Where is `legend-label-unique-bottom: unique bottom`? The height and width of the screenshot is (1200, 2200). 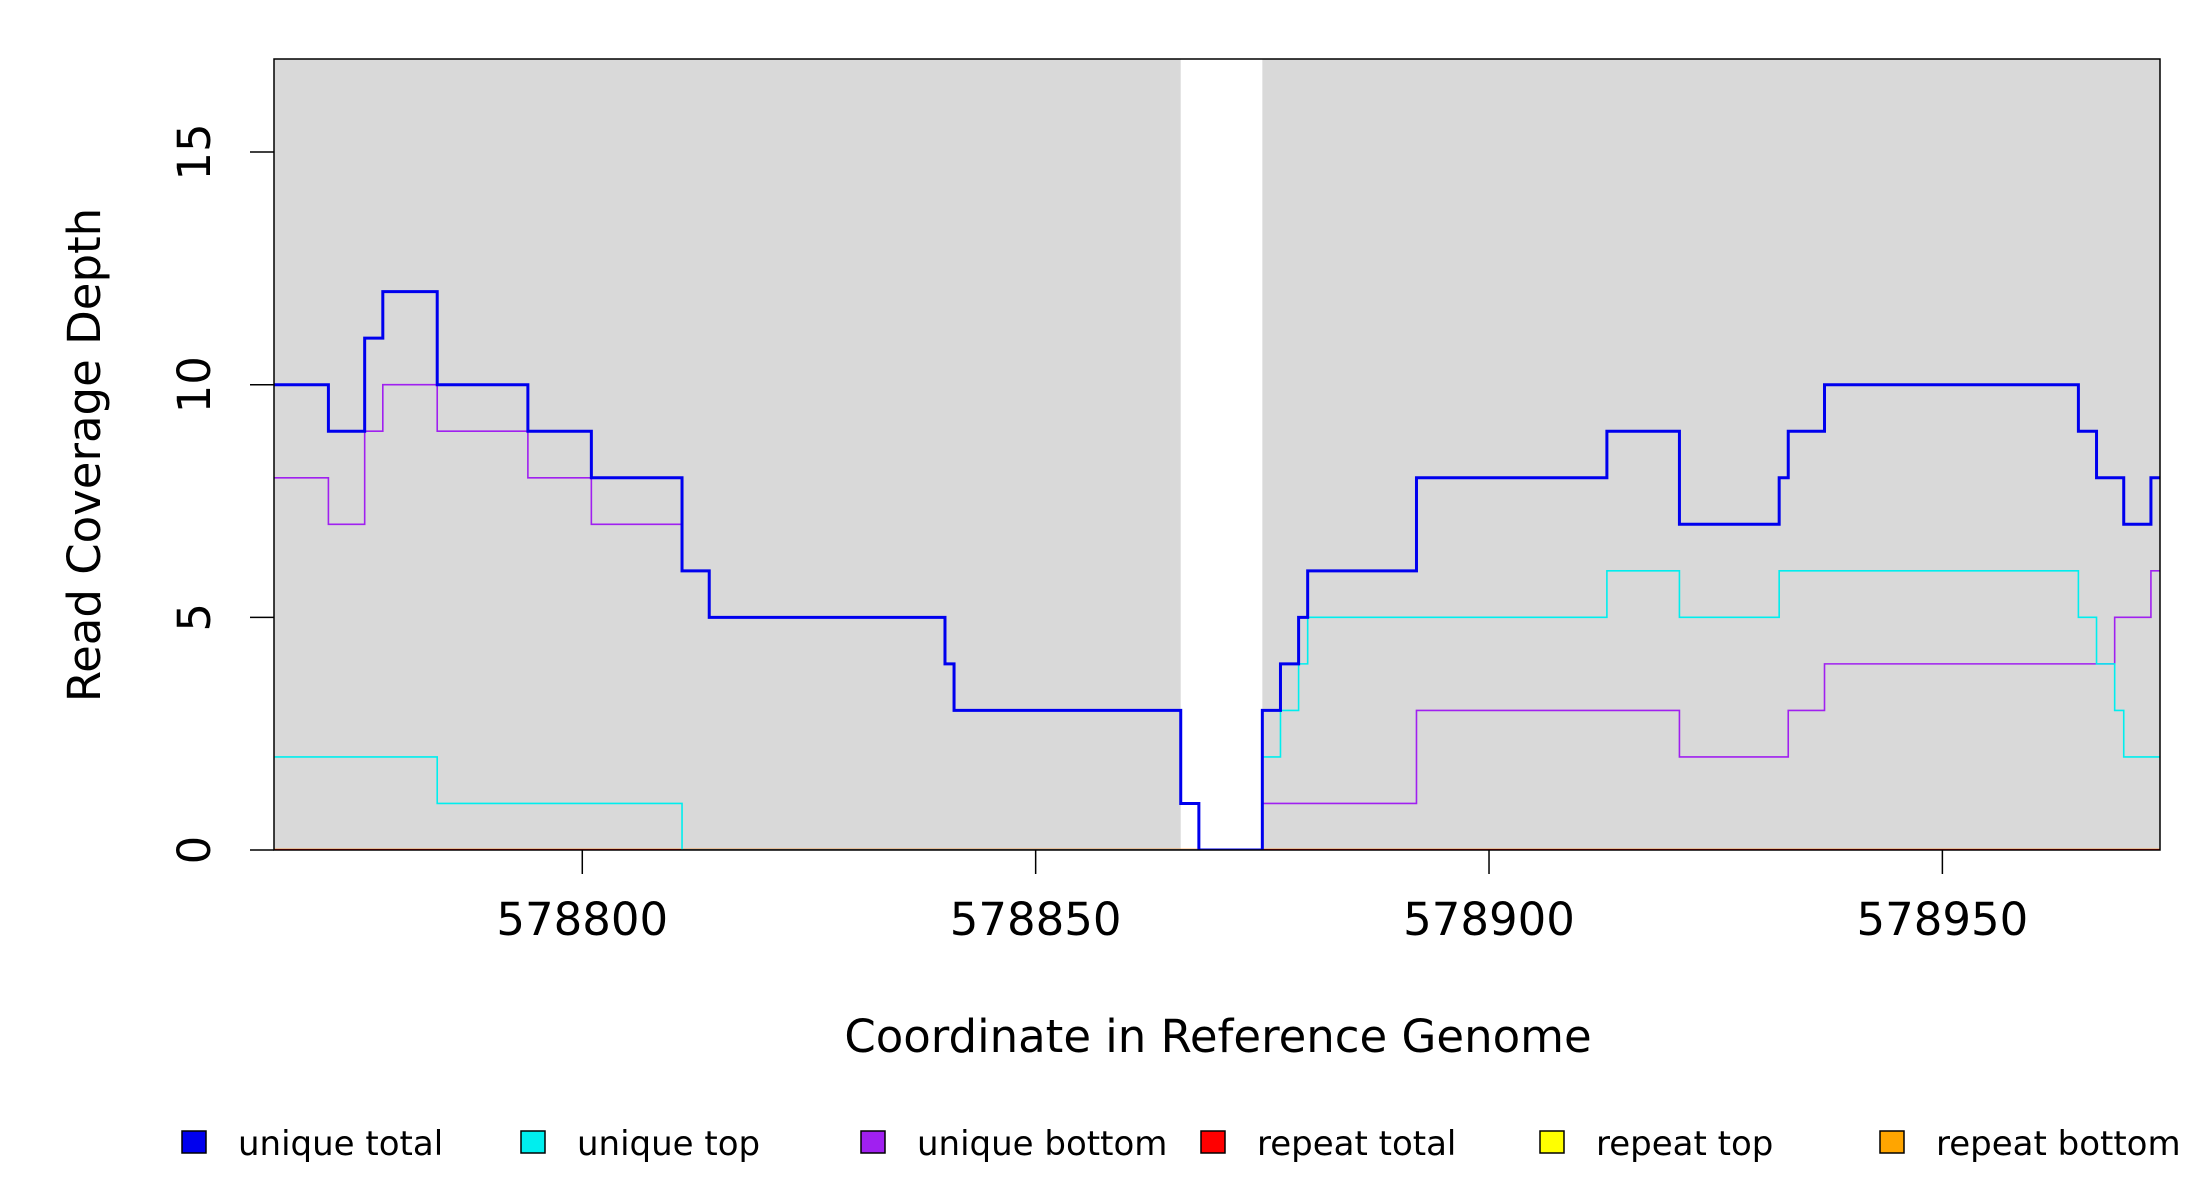 legend-label-unique-bottom: unique bottom is located at coordinates (1042, 1144).